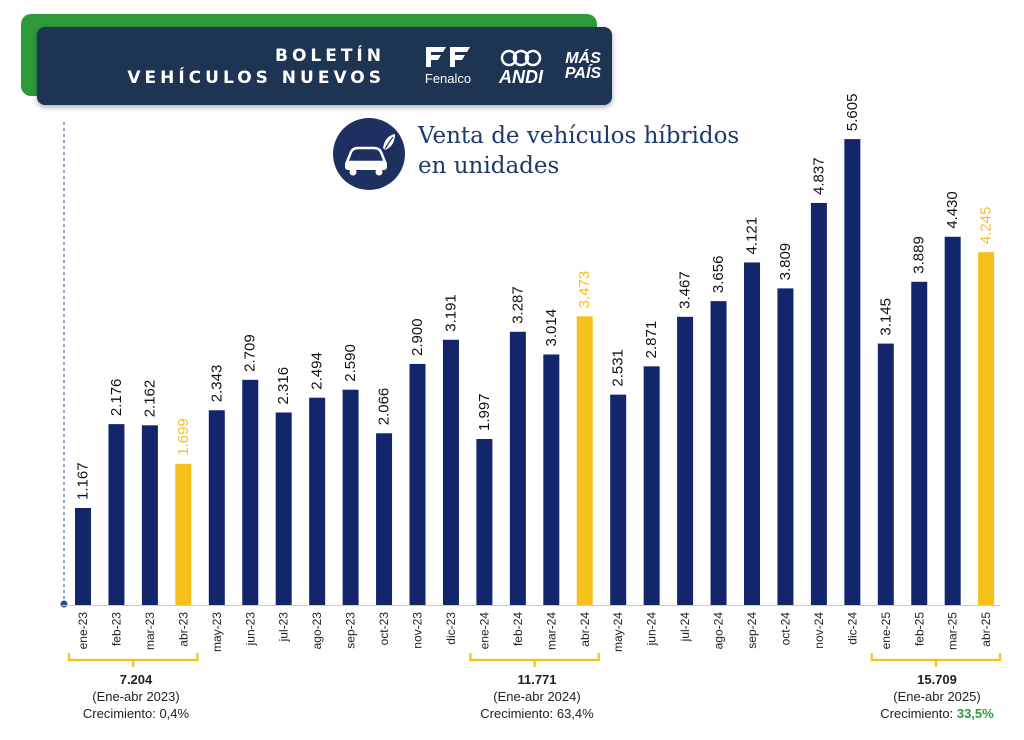  I want to click on x-tick-label-sep-24: sep-24, so click(752, 630).